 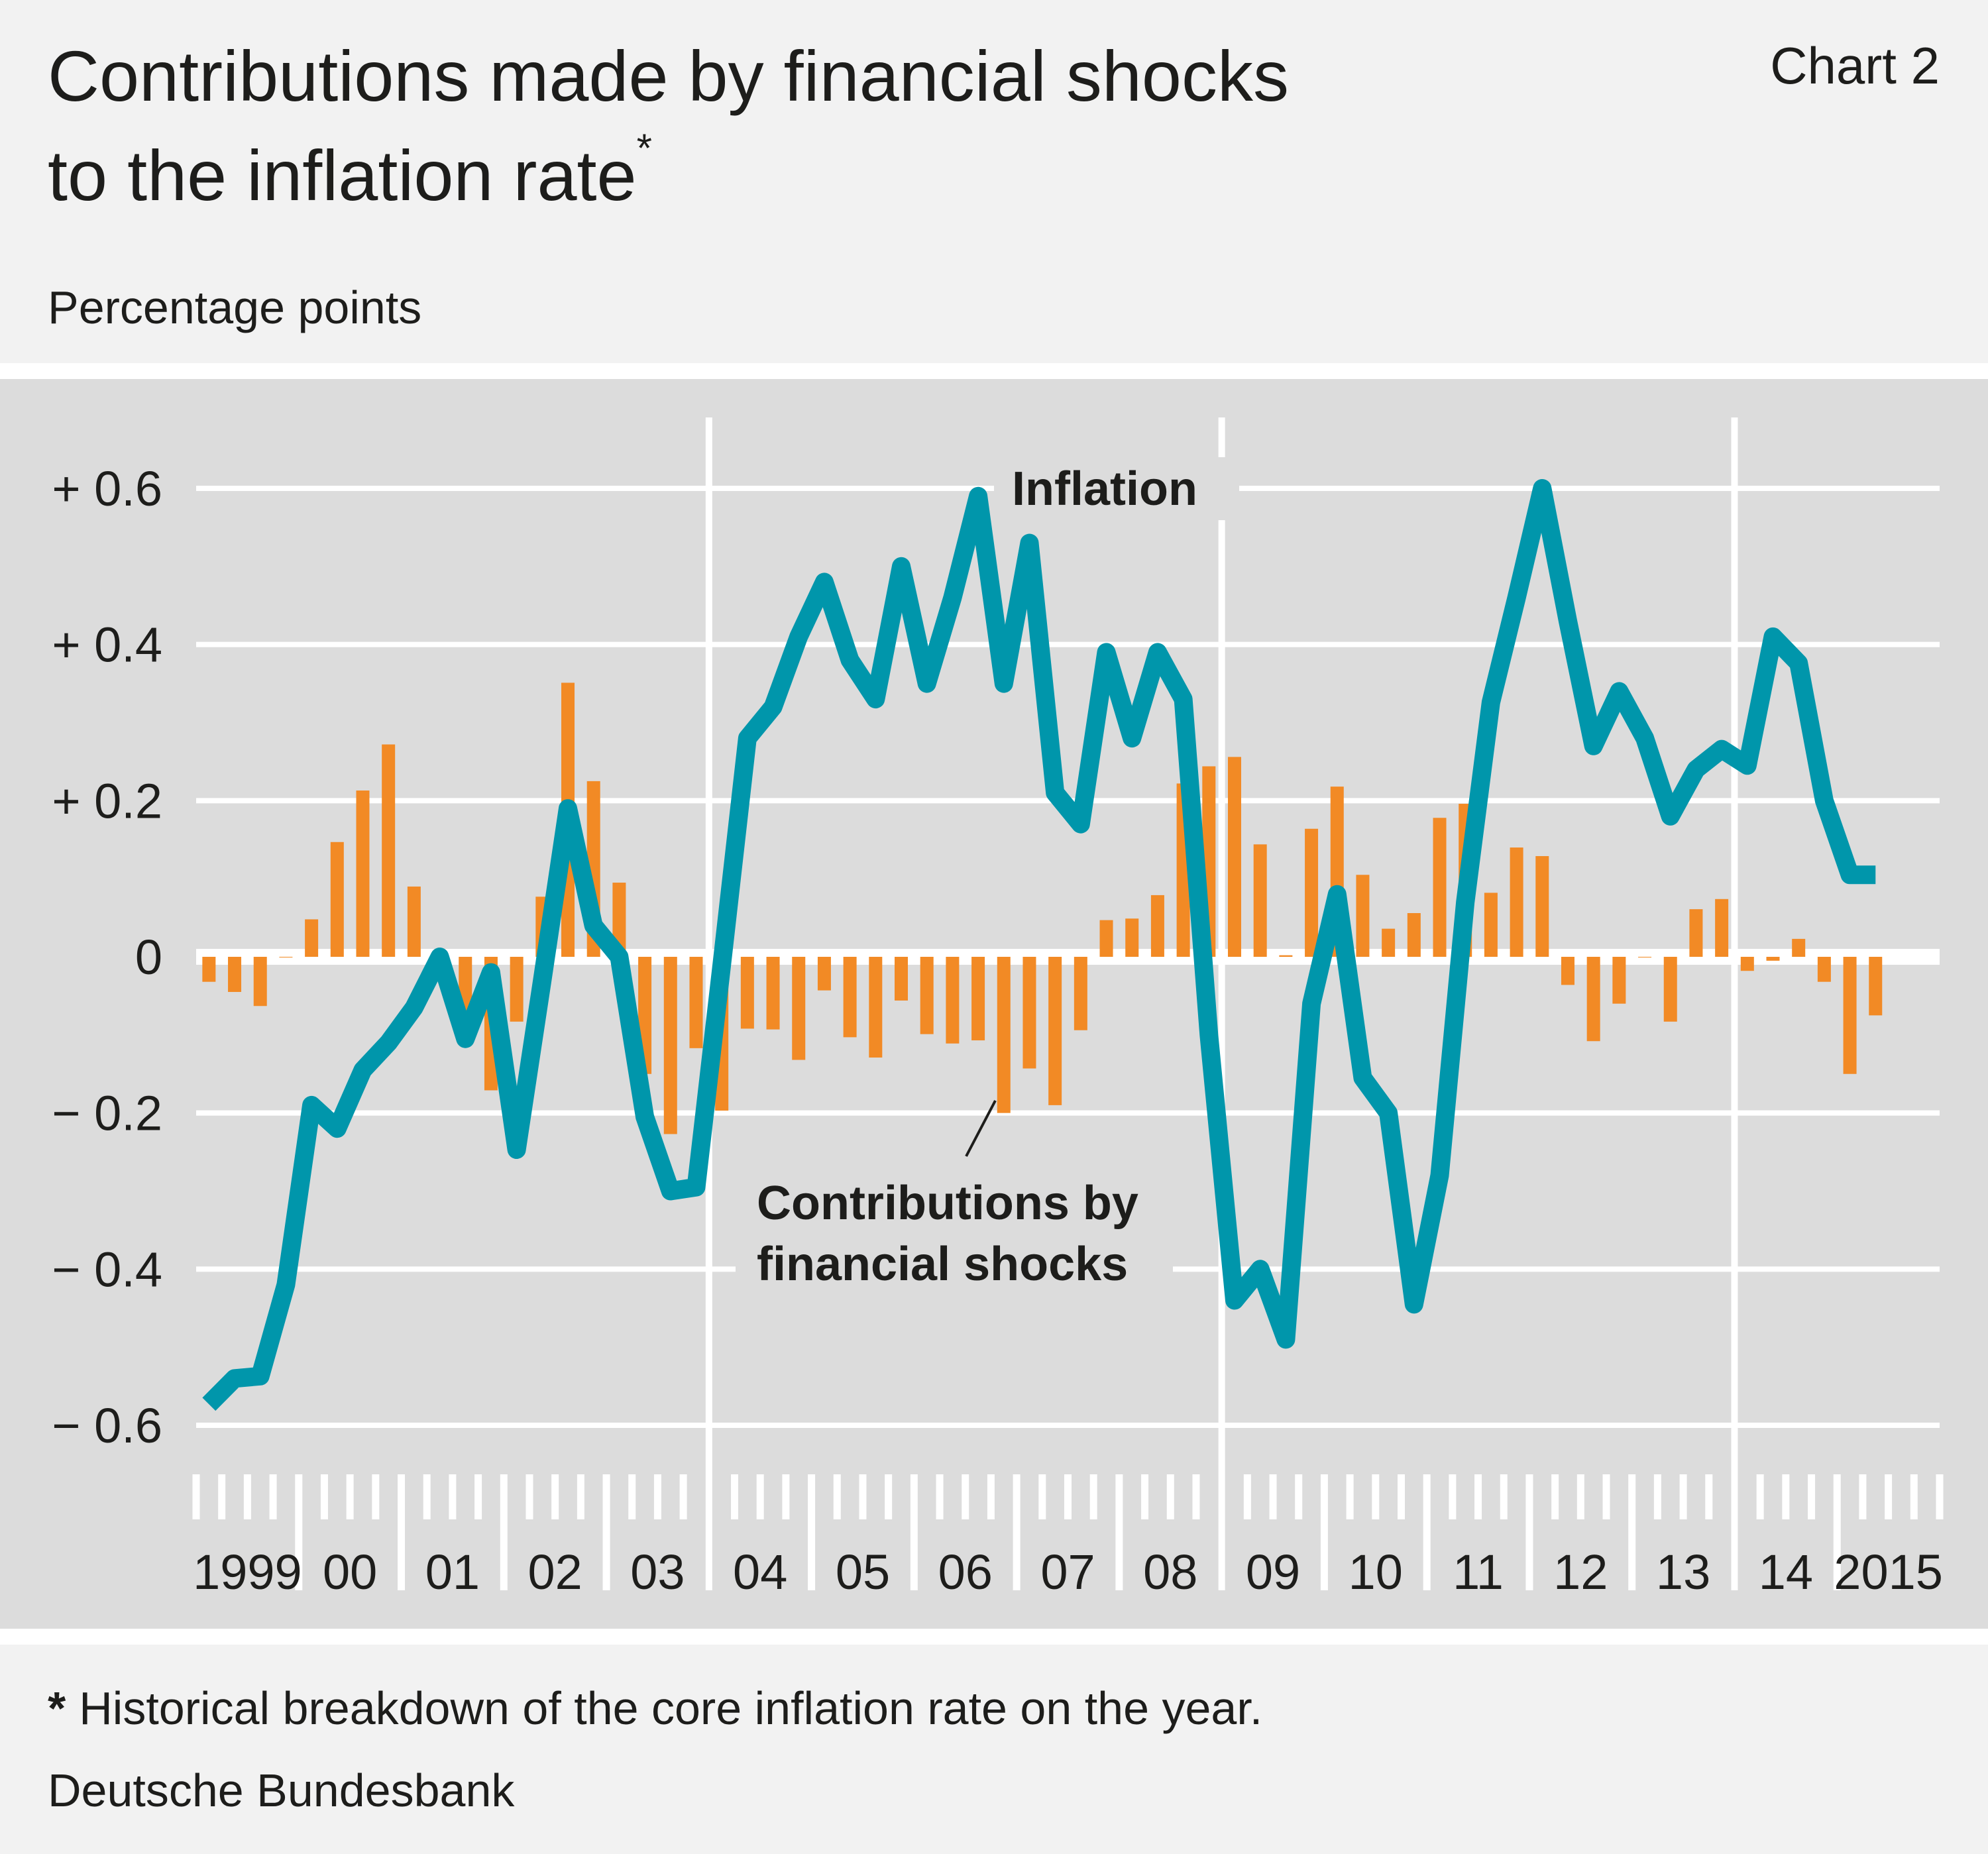 What do you see at coordinates (863, 1573) in the screenshot?
I see `x-tick-label: 05` at bounding box center [863, 1573].